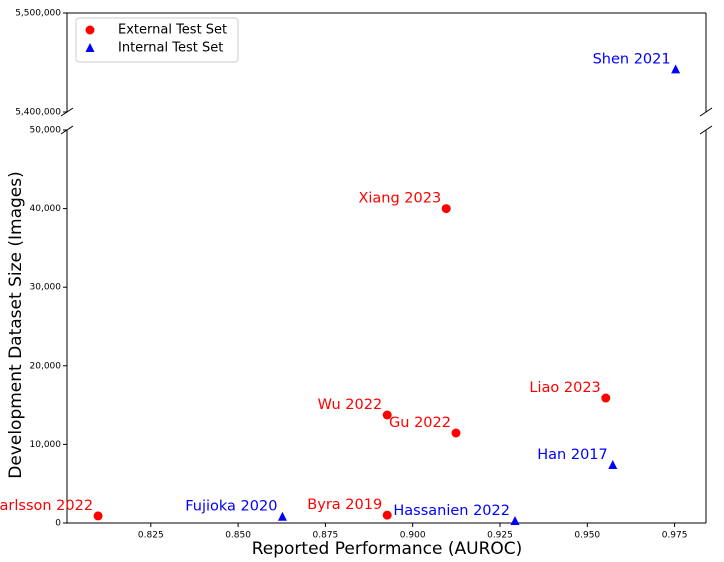 Image resolution: width=724 pixels, height=562 pixels. I want to click on point-label: Shen 2021, so click(632, 59).